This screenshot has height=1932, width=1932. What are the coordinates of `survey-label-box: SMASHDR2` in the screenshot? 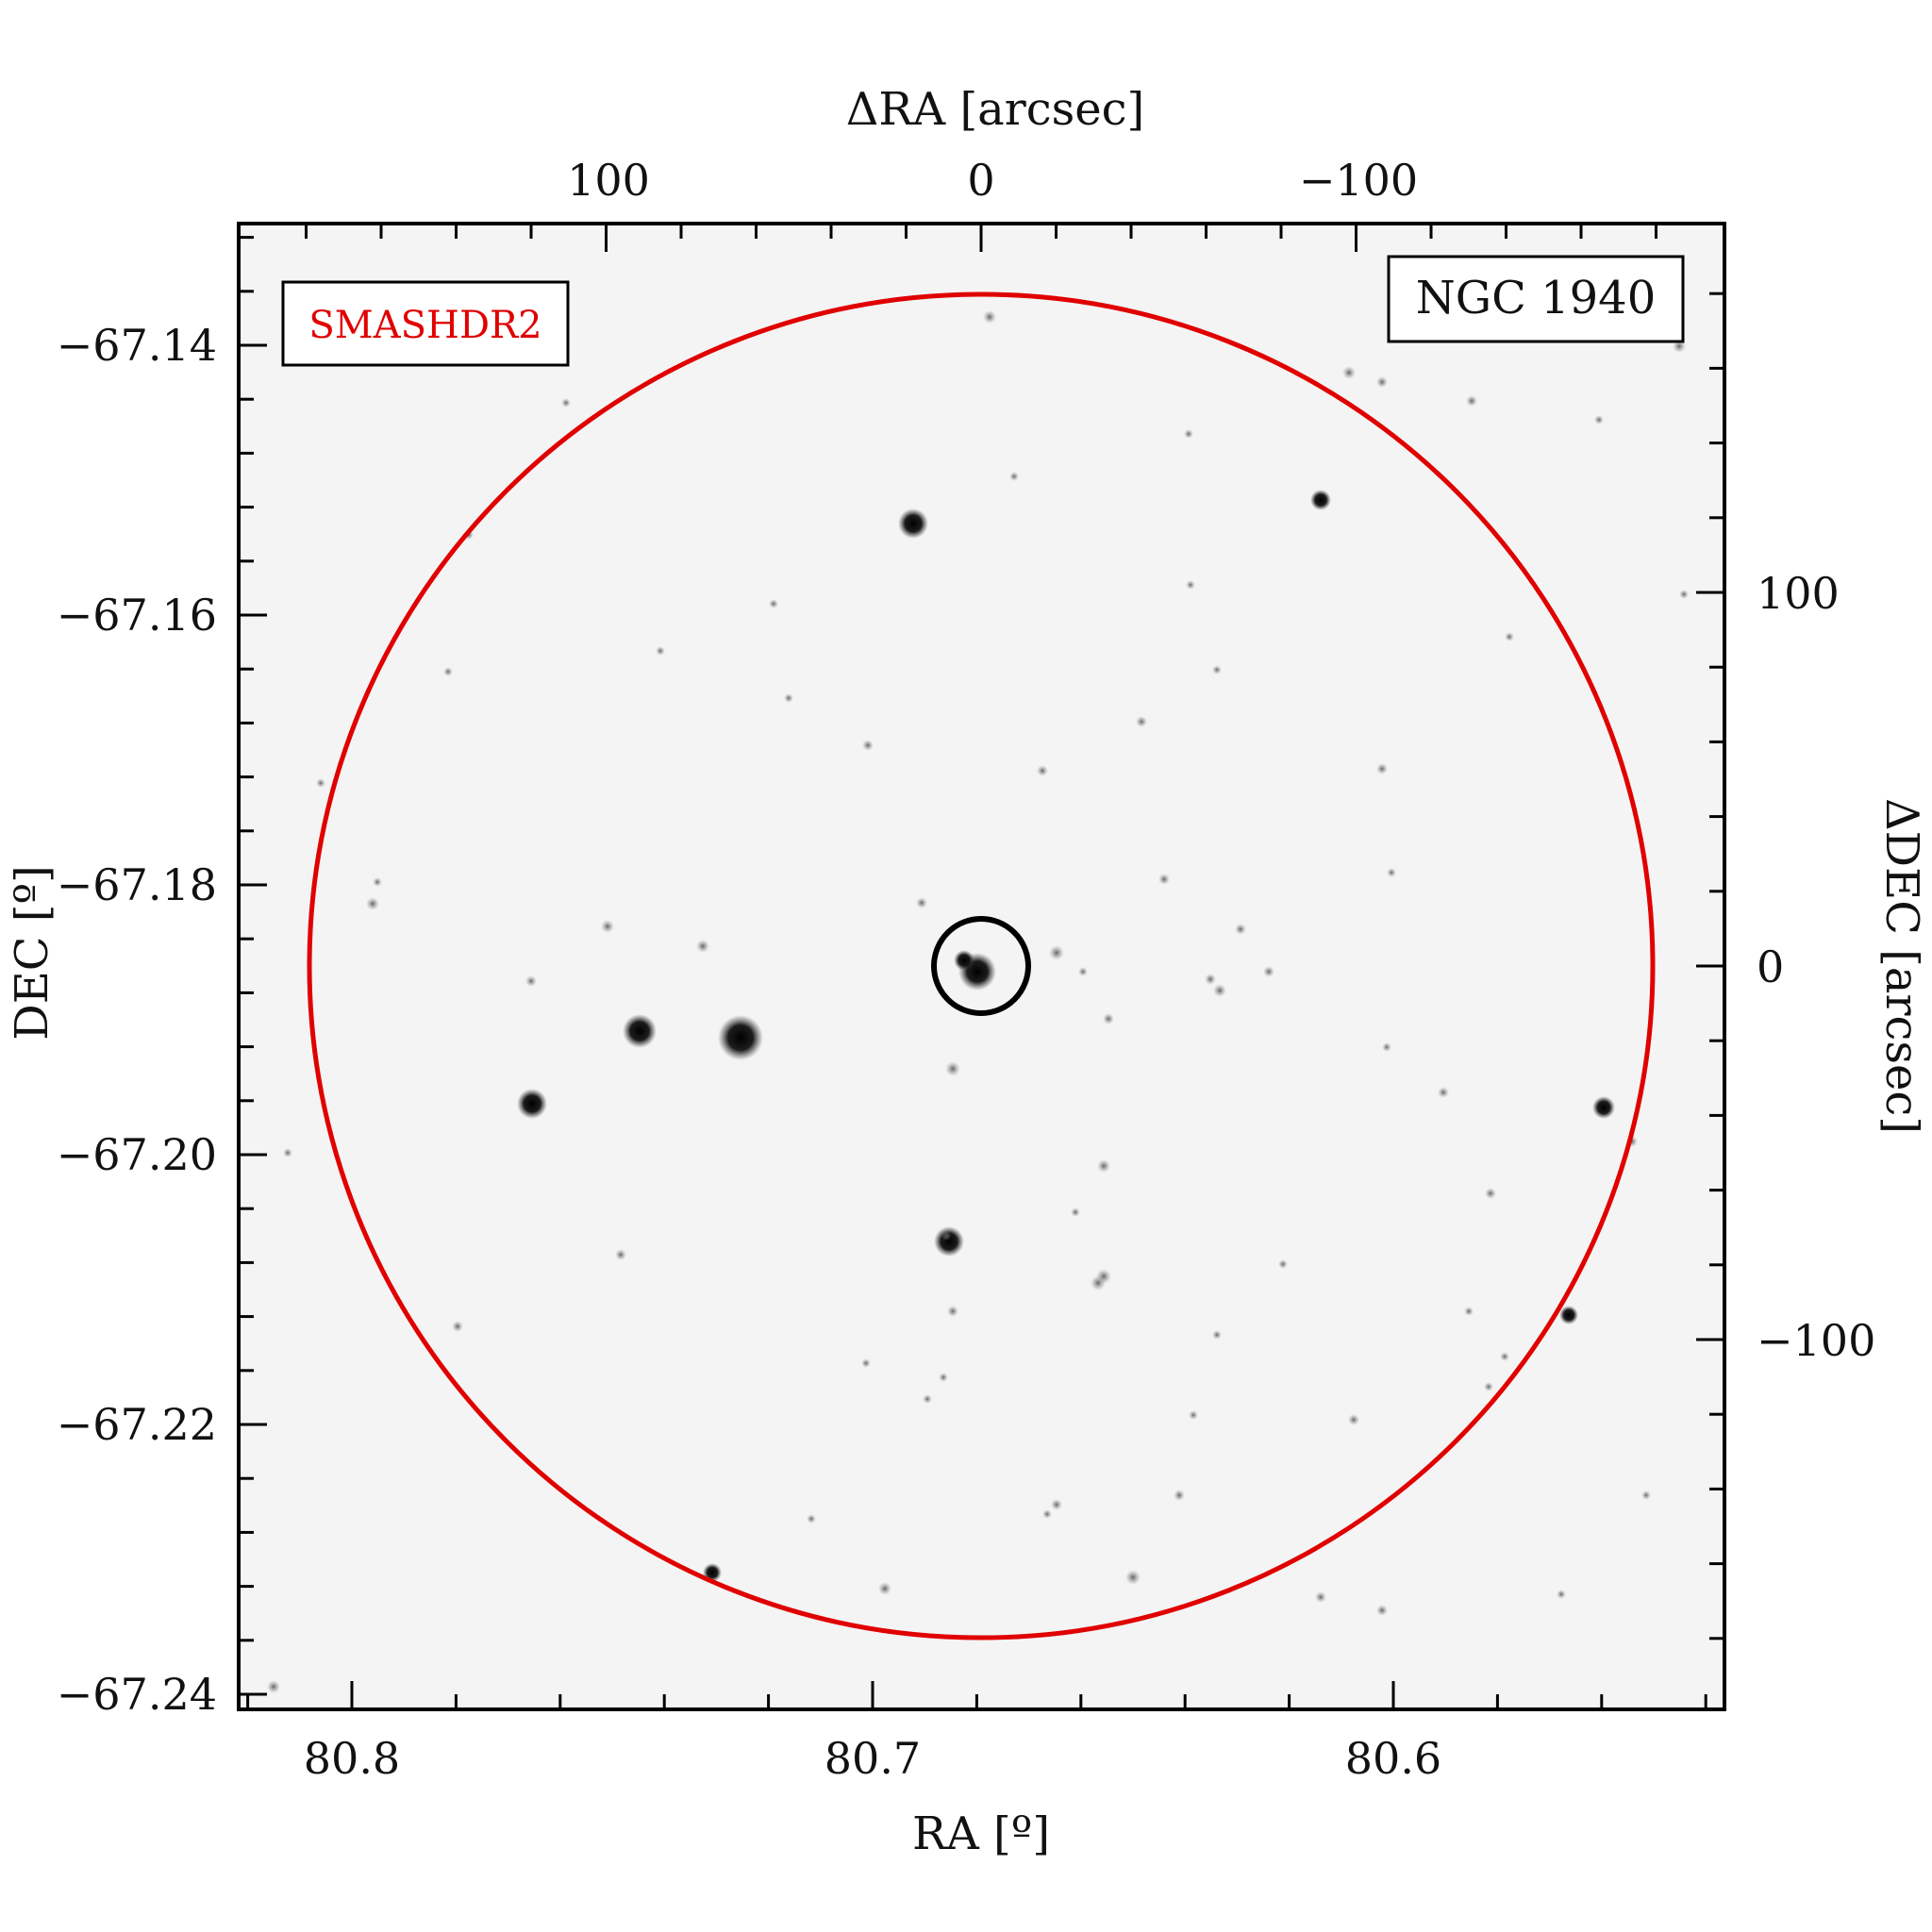 It's located at (426, 323).